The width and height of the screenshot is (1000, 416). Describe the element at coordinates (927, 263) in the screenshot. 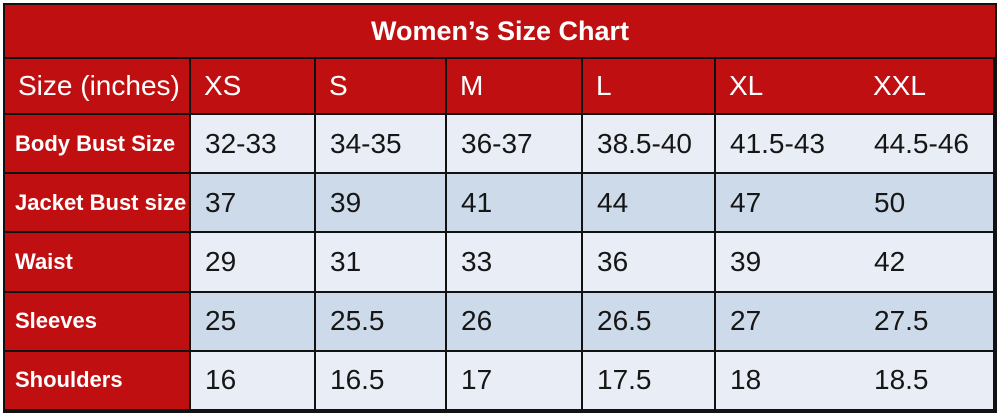

I see `data-cell: 42` at that location.